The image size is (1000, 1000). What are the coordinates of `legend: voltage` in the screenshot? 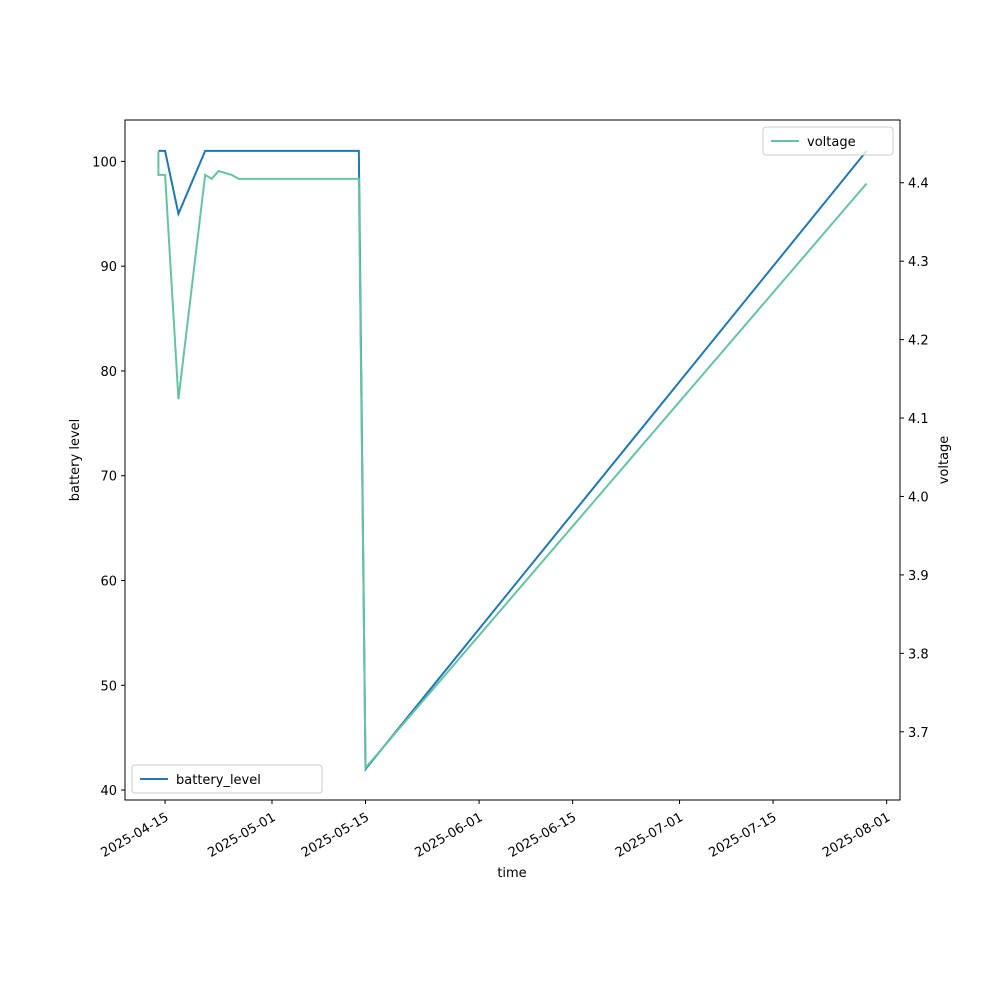 It's located at (828, 141).